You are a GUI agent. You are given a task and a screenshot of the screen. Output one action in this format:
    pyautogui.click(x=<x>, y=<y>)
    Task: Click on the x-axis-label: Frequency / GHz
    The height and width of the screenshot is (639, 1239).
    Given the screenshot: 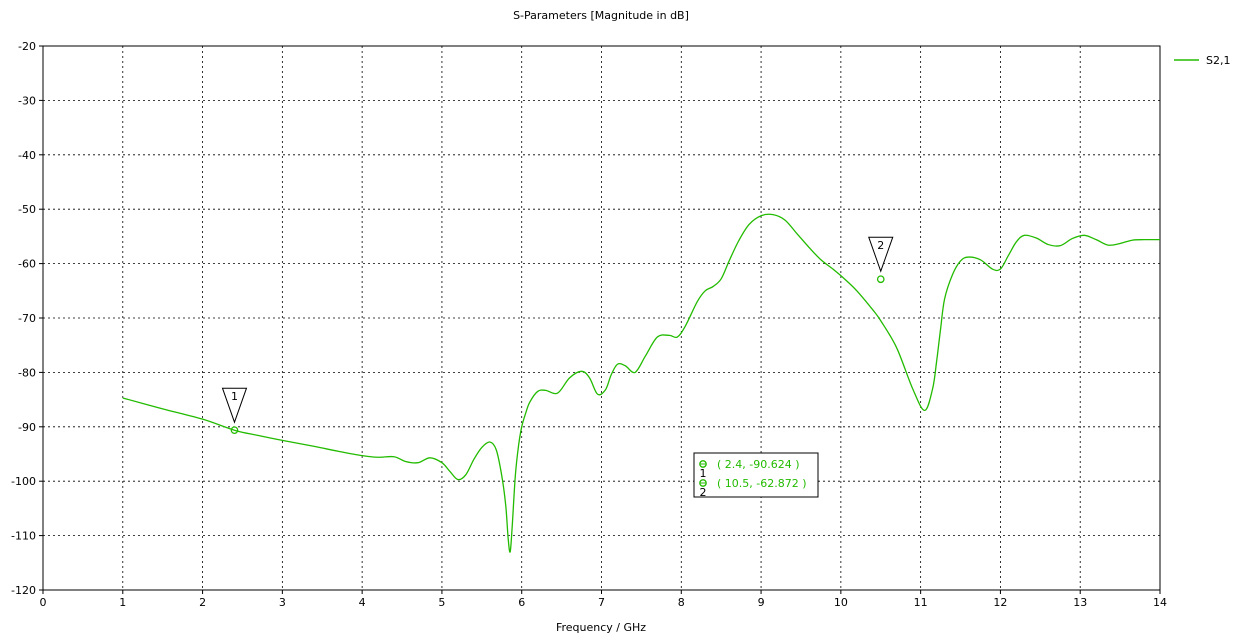 What is the action you would take?
    pyautogui.click(x=601, y=627)
    